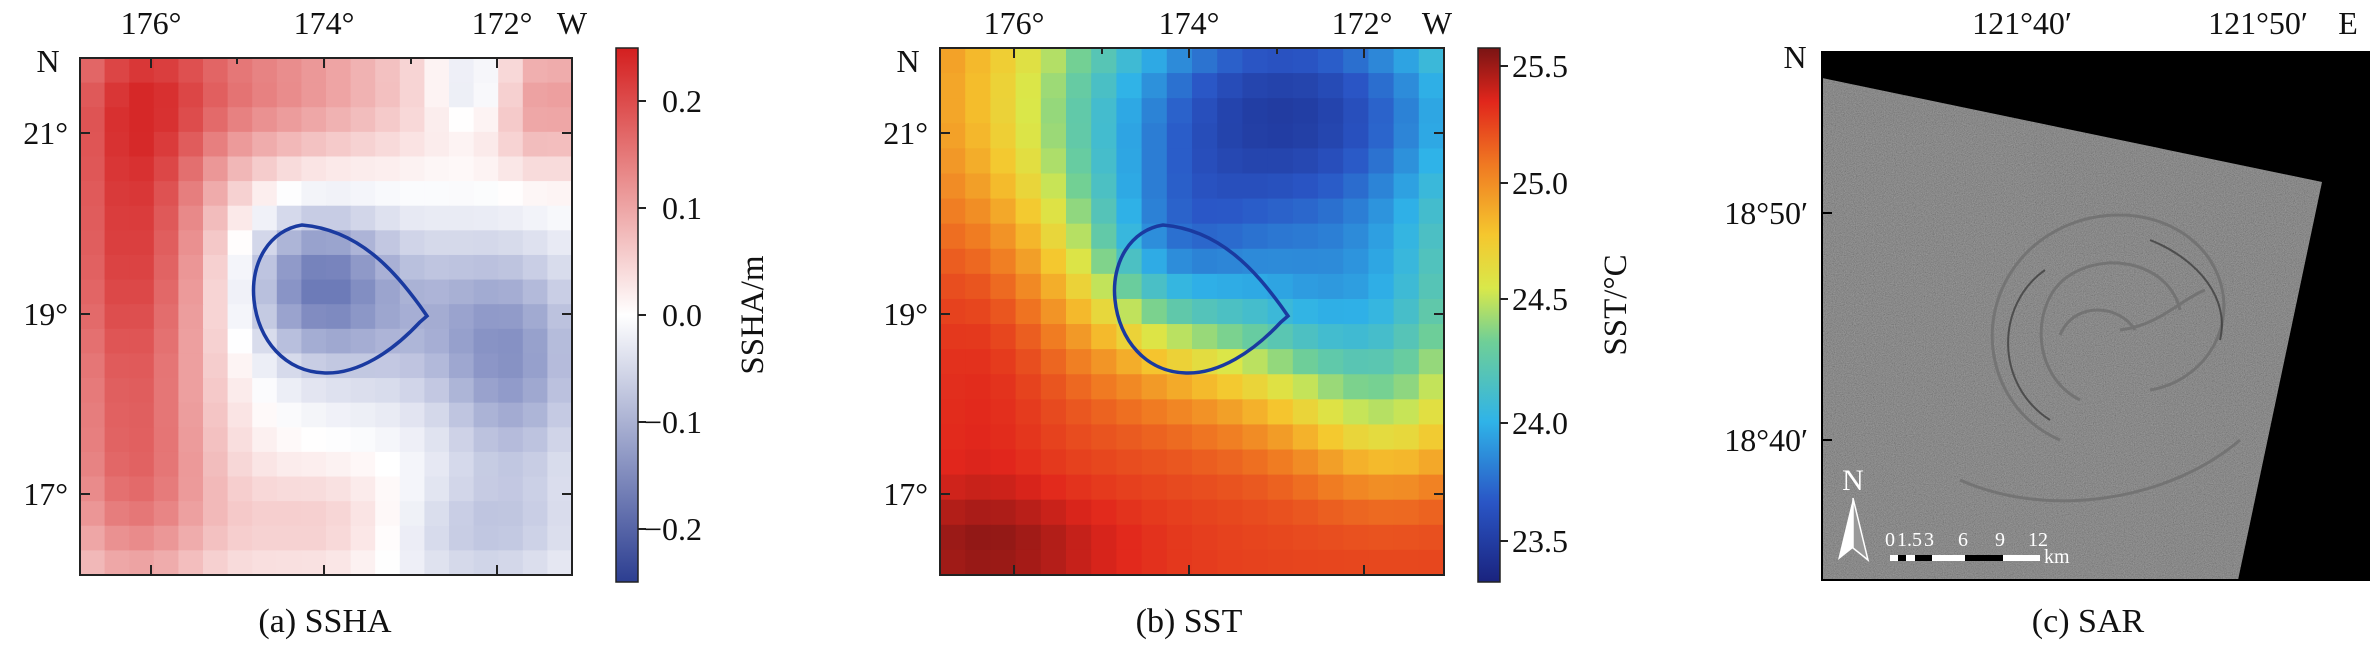 This screenshot has width=2370, height=645. I want to click on ssha-cb-tick-4: −0.2, so click(673, 529).